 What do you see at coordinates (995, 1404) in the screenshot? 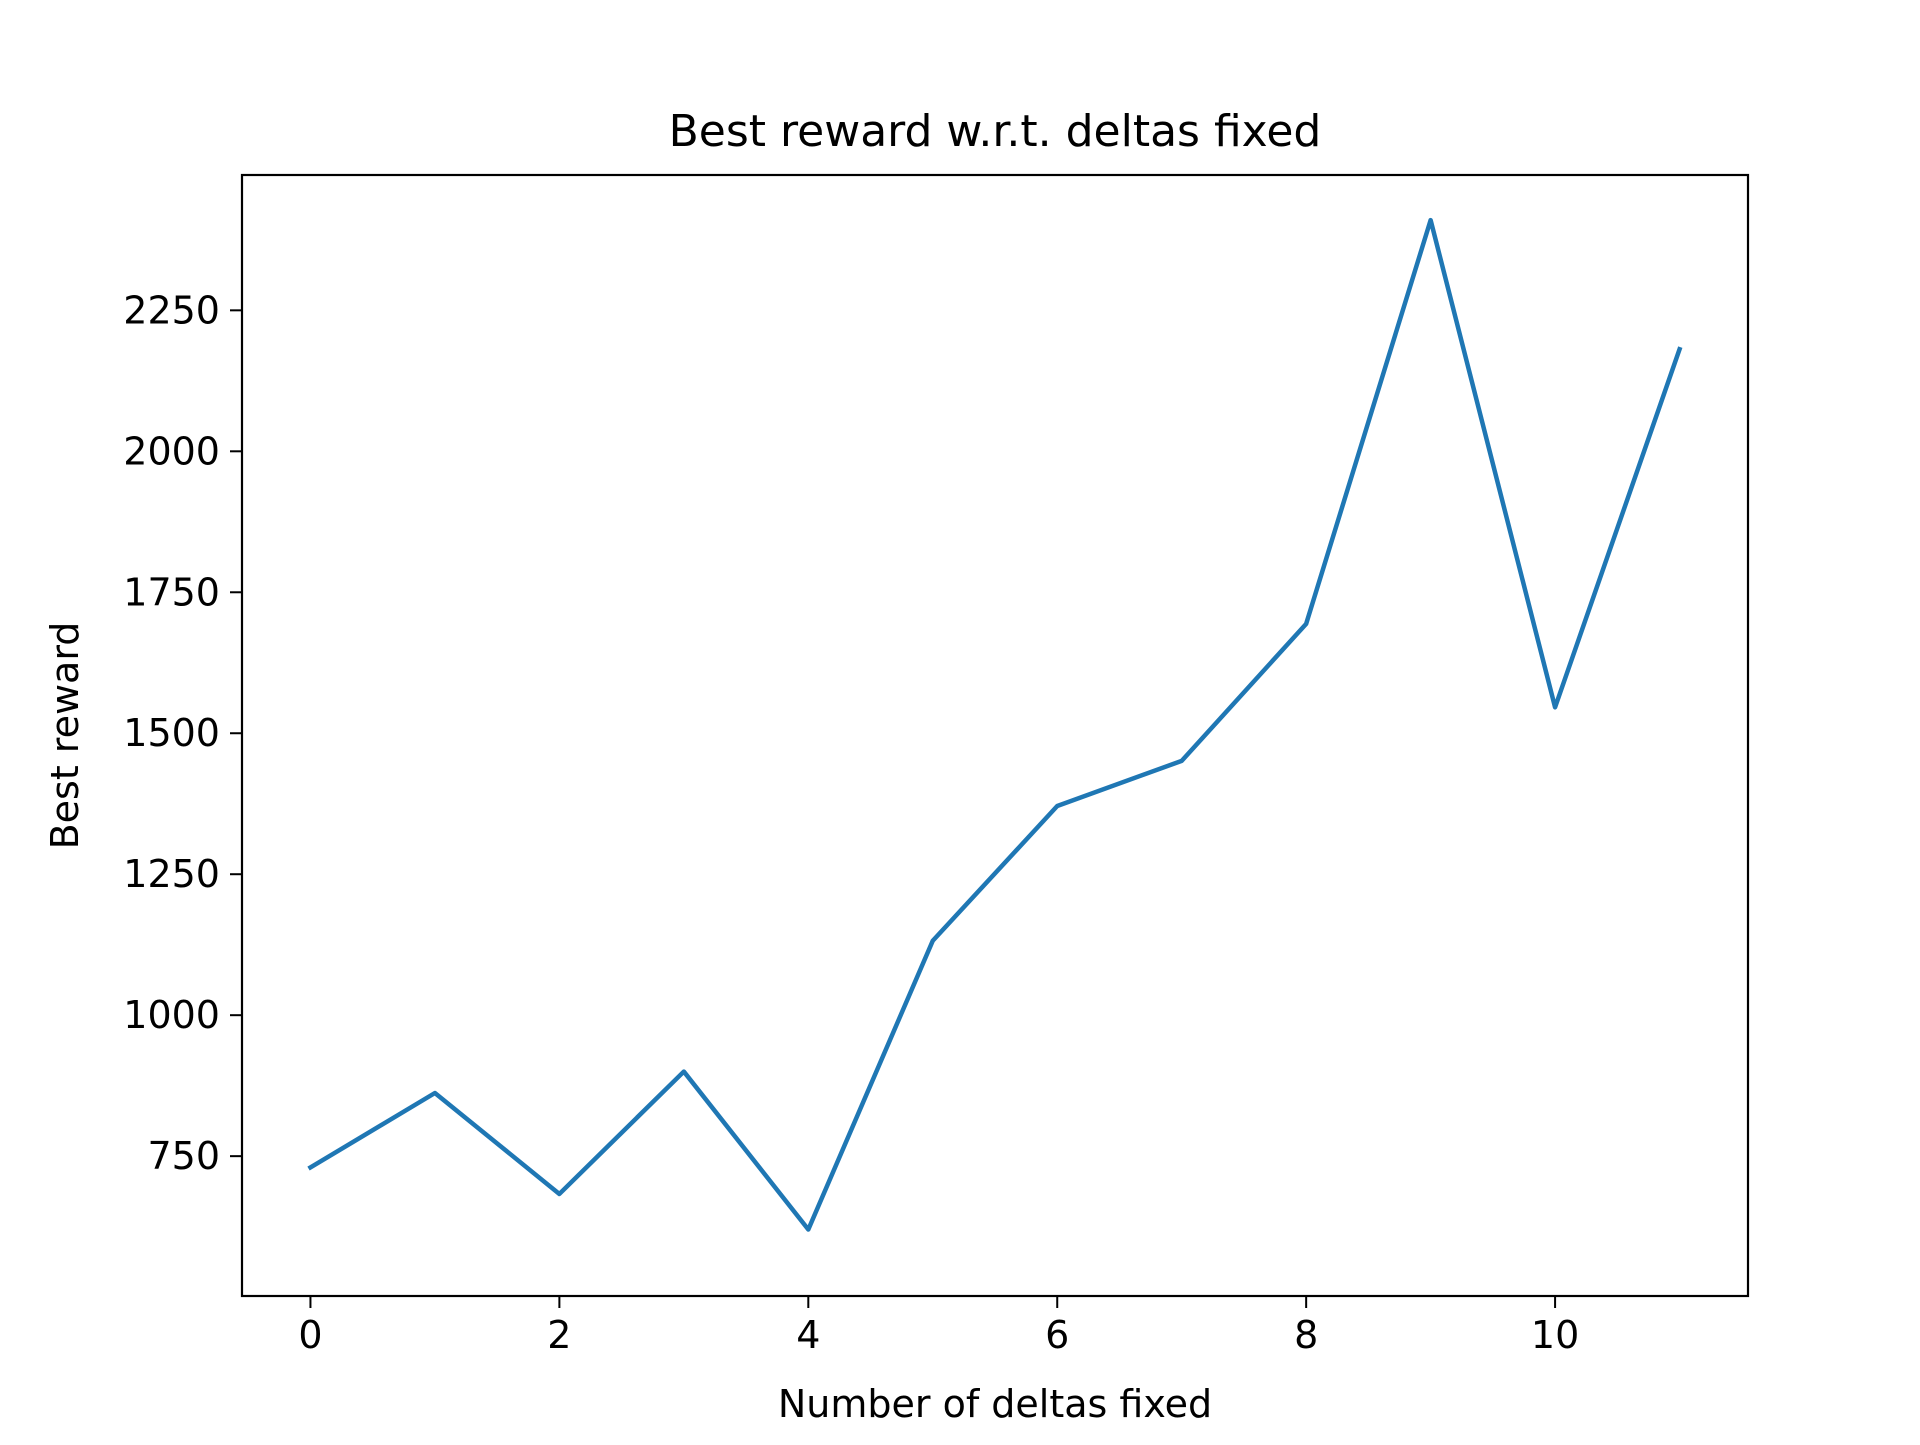
I see `x-axis-label: Number of deltas fixed` at bounding box center [995, 1404].